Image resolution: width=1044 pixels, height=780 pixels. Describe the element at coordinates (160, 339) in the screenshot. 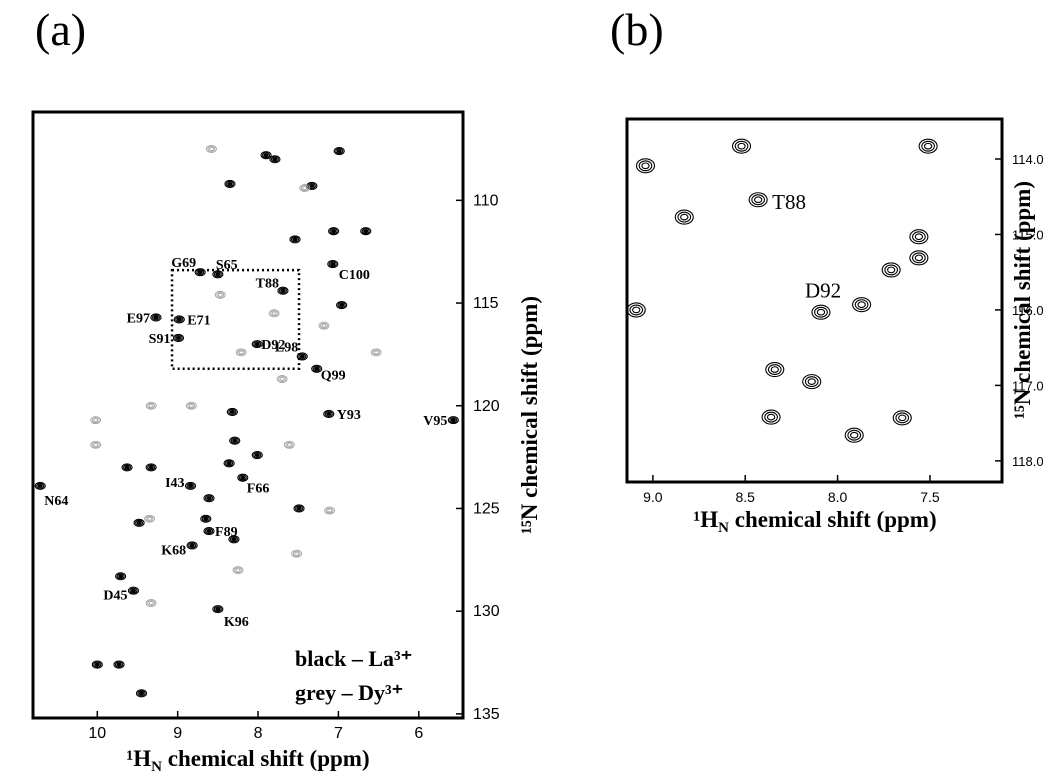

I see `peak-label: S91` at that location.